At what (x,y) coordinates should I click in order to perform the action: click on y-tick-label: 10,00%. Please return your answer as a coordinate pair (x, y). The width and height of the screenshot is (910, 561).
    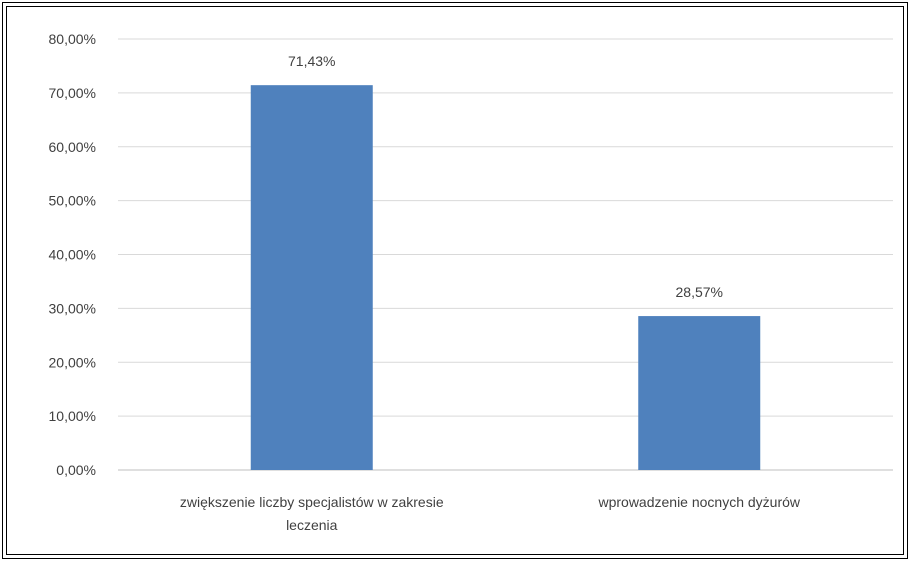
    Looking at the image, I should click on (72, 416).